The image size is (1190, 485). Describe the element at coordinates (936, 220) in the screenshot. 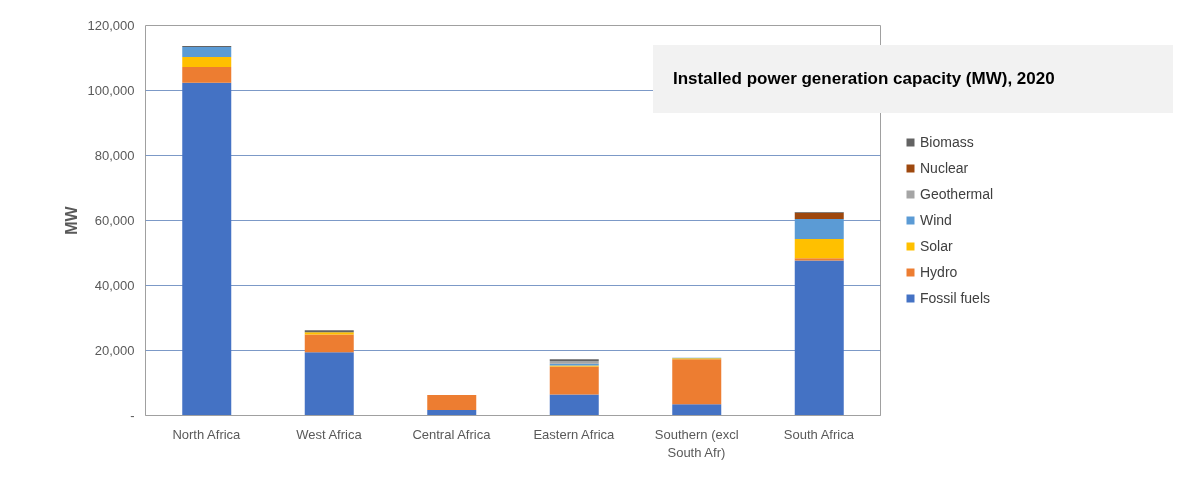

I see `legend-label: Wind` at that location.